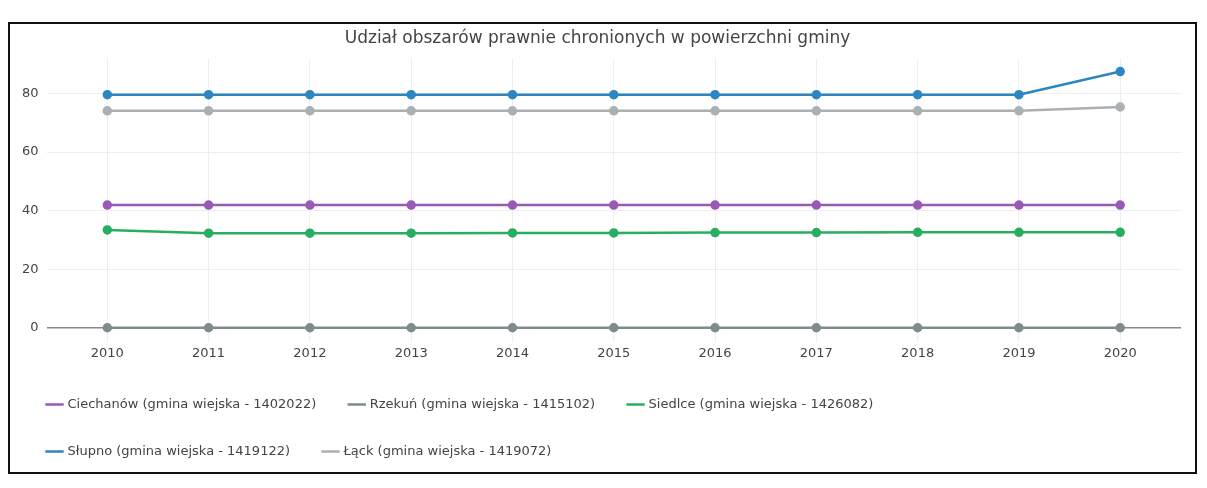 The image size is (1207, 488). I want to click on x-tick-label: 2020, so click(1120, 352).